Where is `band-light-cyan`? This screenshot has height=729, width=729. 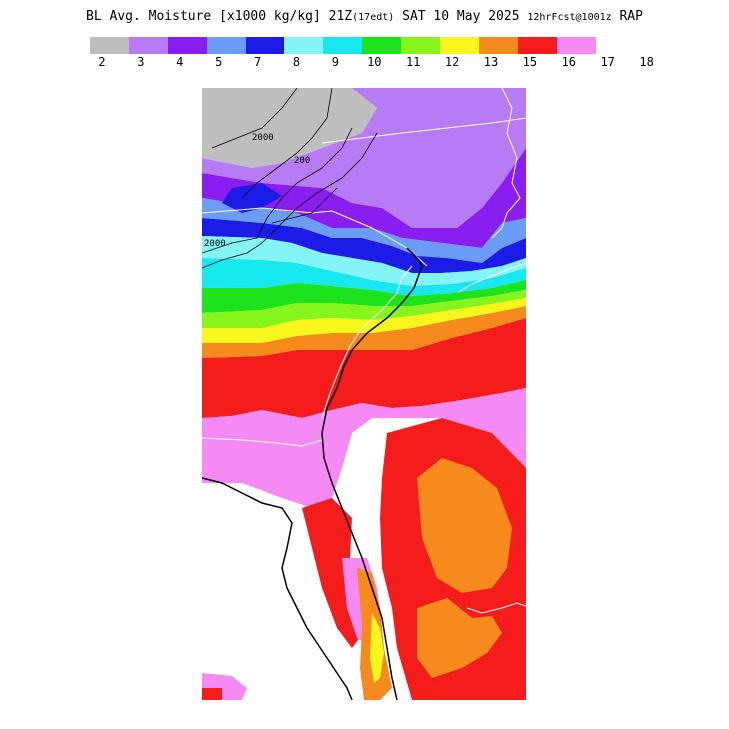 band-light-cyan is located at coordinates (364, 261).